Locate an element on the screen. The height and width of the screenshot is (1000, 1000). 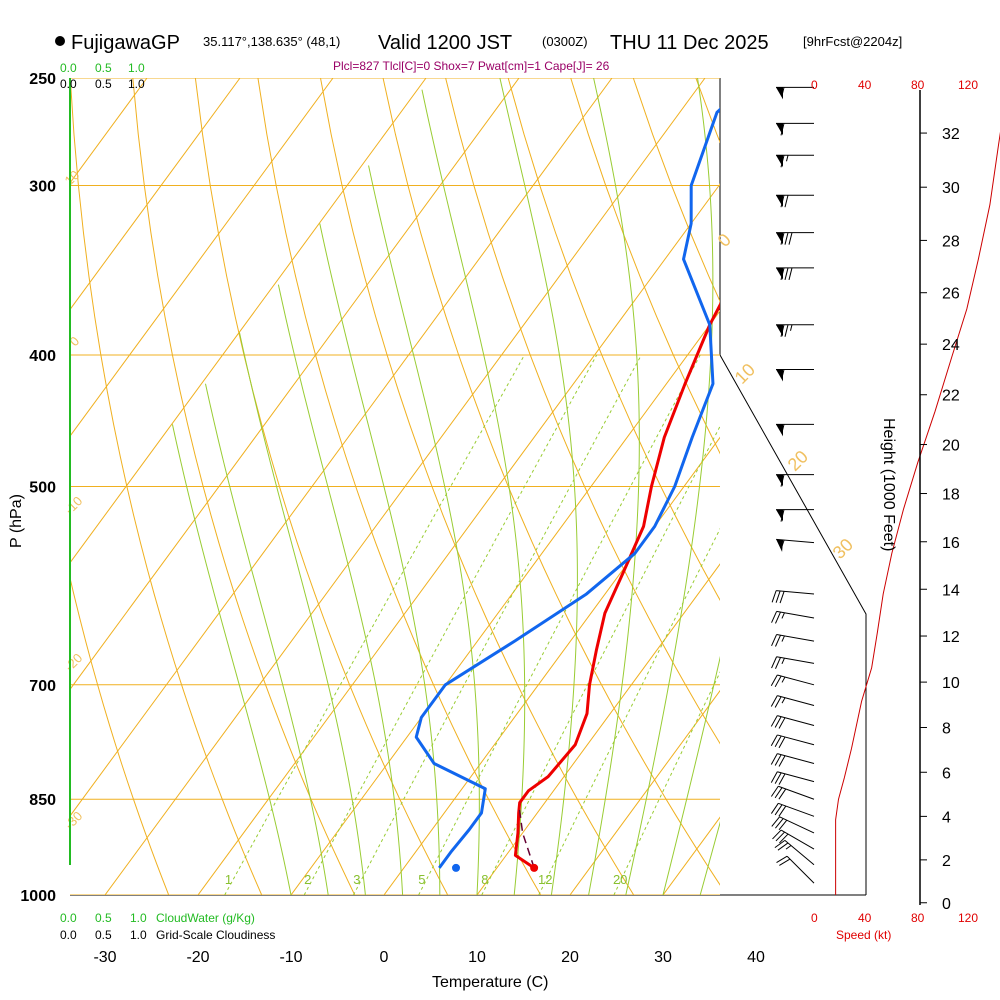
isotherm-label: 10 is located at coordinates (745, 374).